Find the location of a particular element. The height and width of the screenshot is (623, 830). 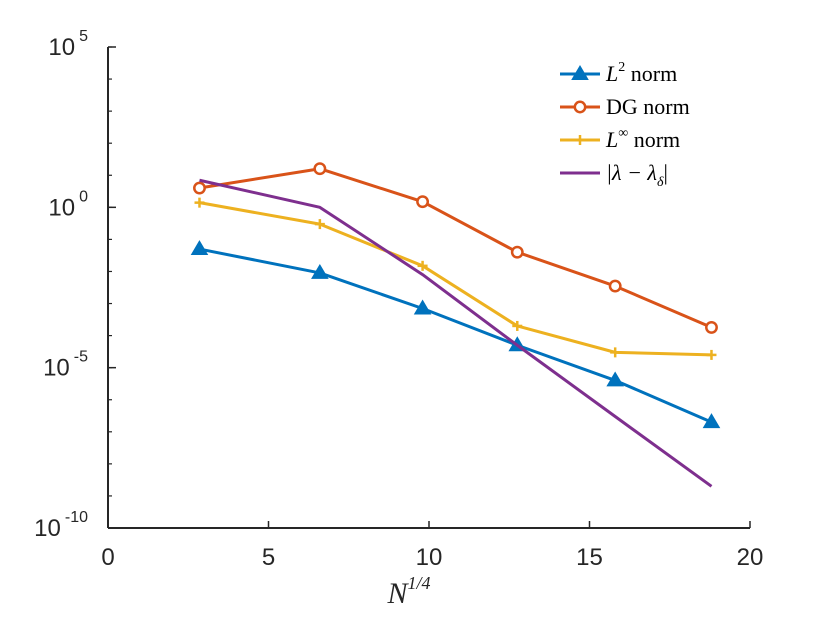

legend-entry-2: L∞ norm is located at coordinates (620, 139).